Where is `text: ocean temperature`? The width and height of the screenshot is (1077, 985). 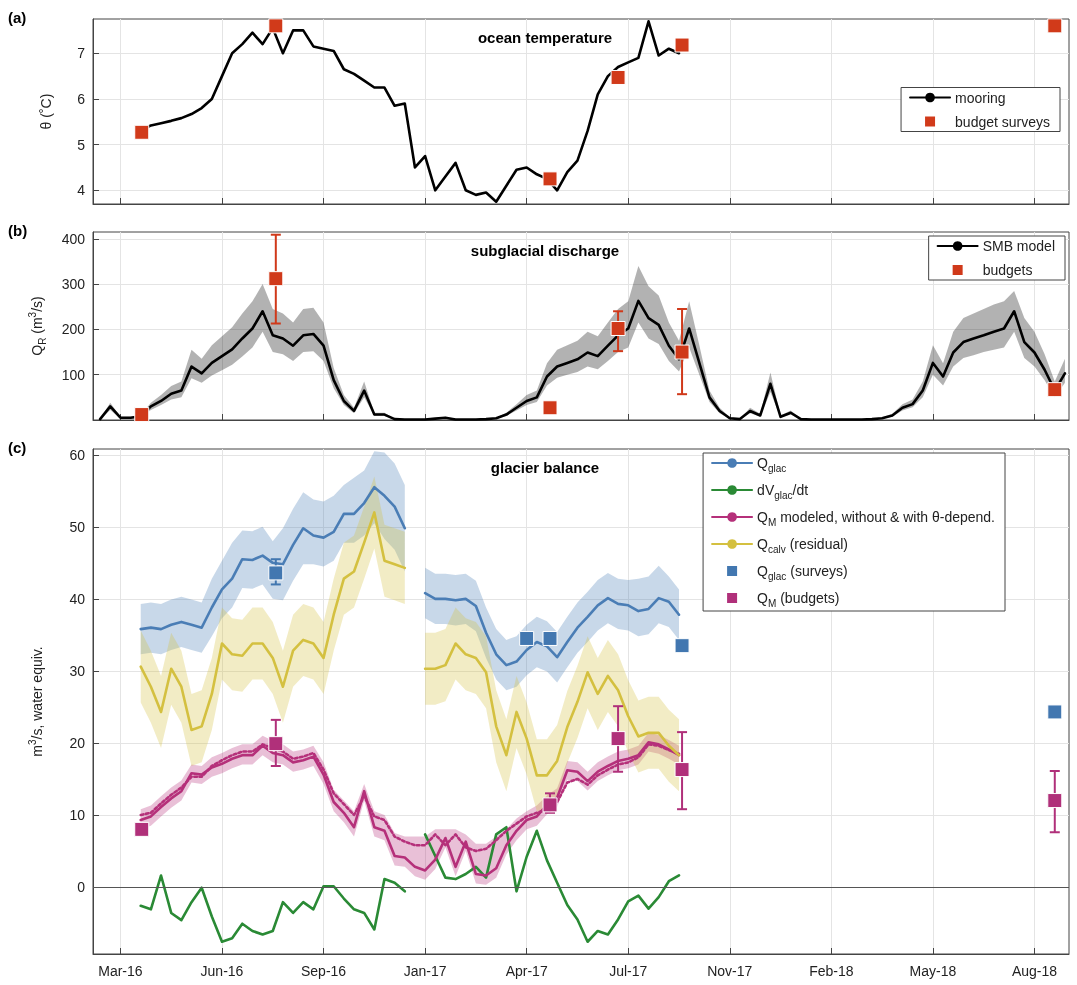 text: ocean temperature is located at coordinates (545, 37).